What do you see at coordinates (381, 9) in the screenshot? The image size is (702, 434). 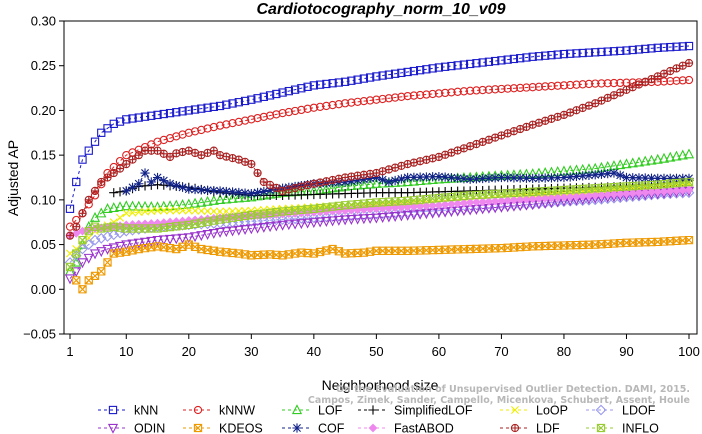 I see `chart-title: Cardiotocography_norm_10_v09` at bounding box center [381, 9].